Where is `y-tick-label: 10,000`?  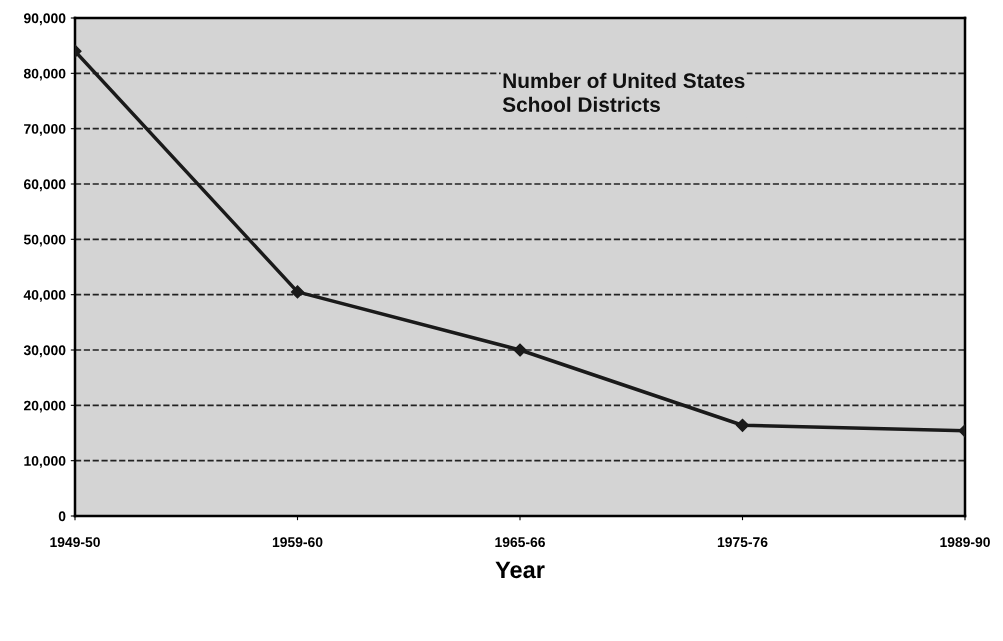 y-tick-label: 10,000 is located at coordinates (45, 462).